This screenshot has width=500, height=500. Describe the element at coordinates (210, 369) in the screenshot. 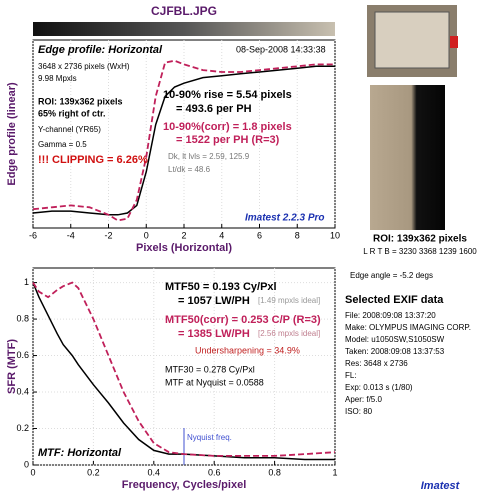

I see `annotation: MTF30 = 0.278 Cy/Pxl` at that location.